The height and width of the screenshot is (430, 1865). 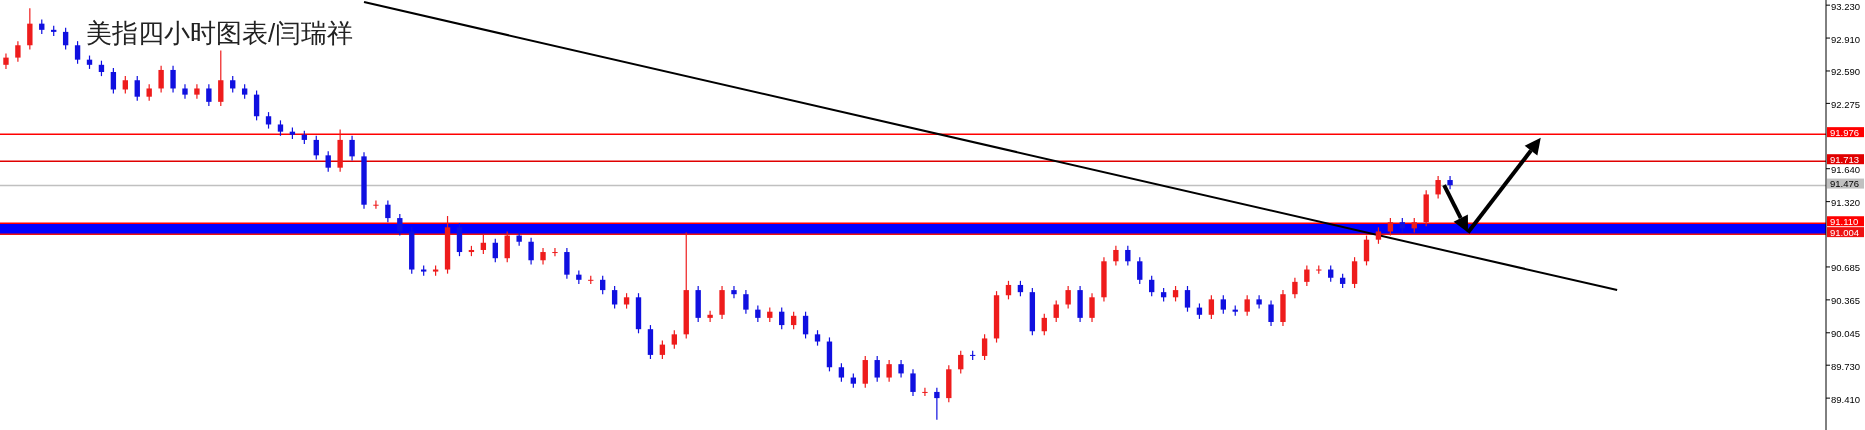 I want to click on y-tick-label: 92.275, so click(x=1846, y=104).